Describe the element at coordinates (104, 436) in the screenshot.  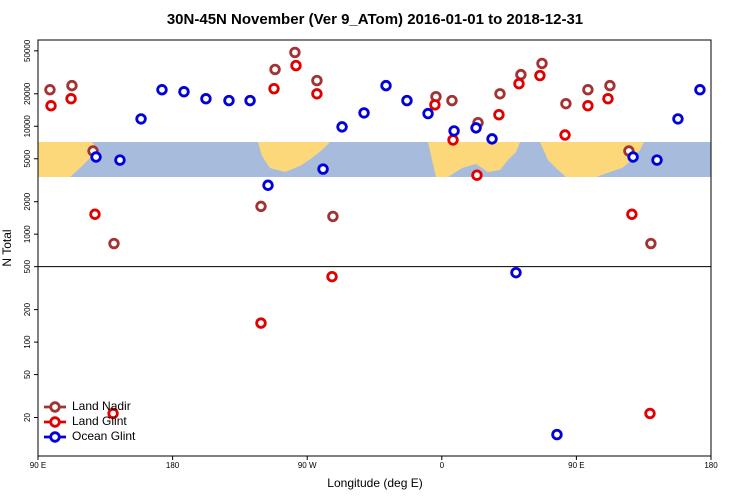
I see `legend-label: Ocean Glint` at that location.